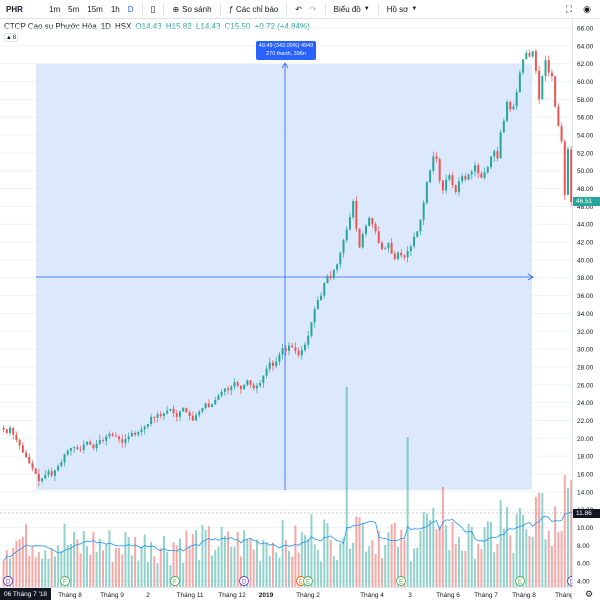  I want to click on symbol-search: PHR, so click(14, 9).